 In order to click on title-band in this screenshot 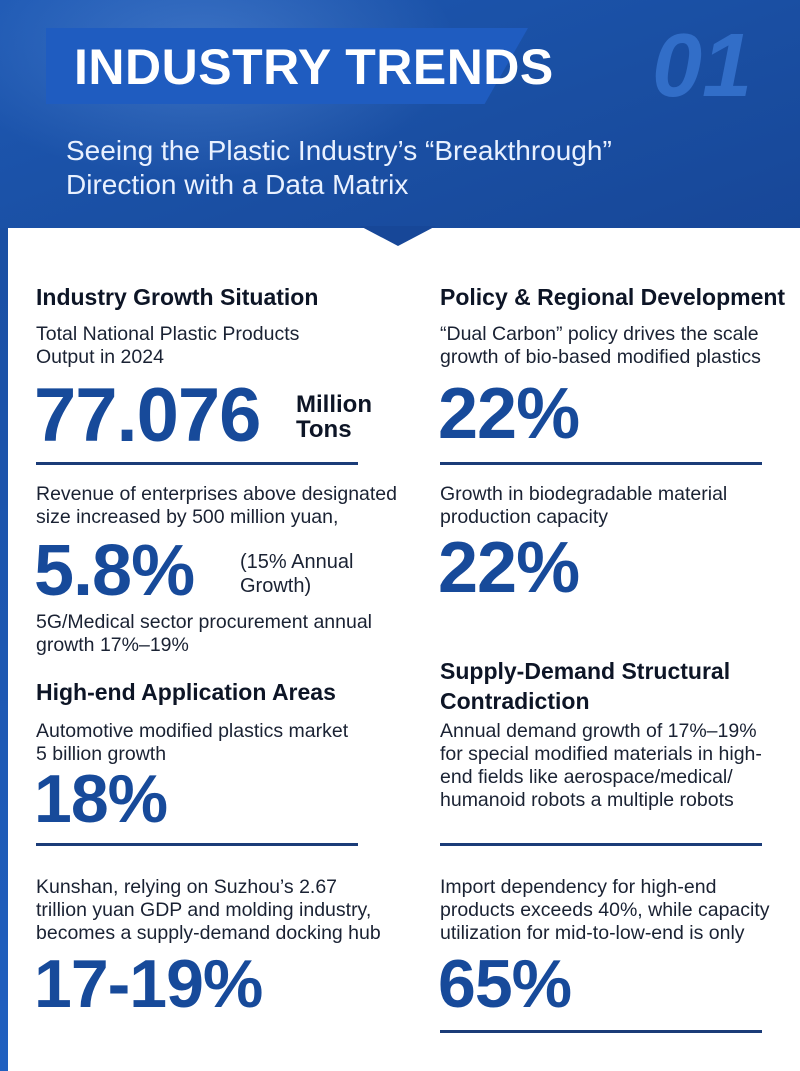, I will do `click(287, 66)`.